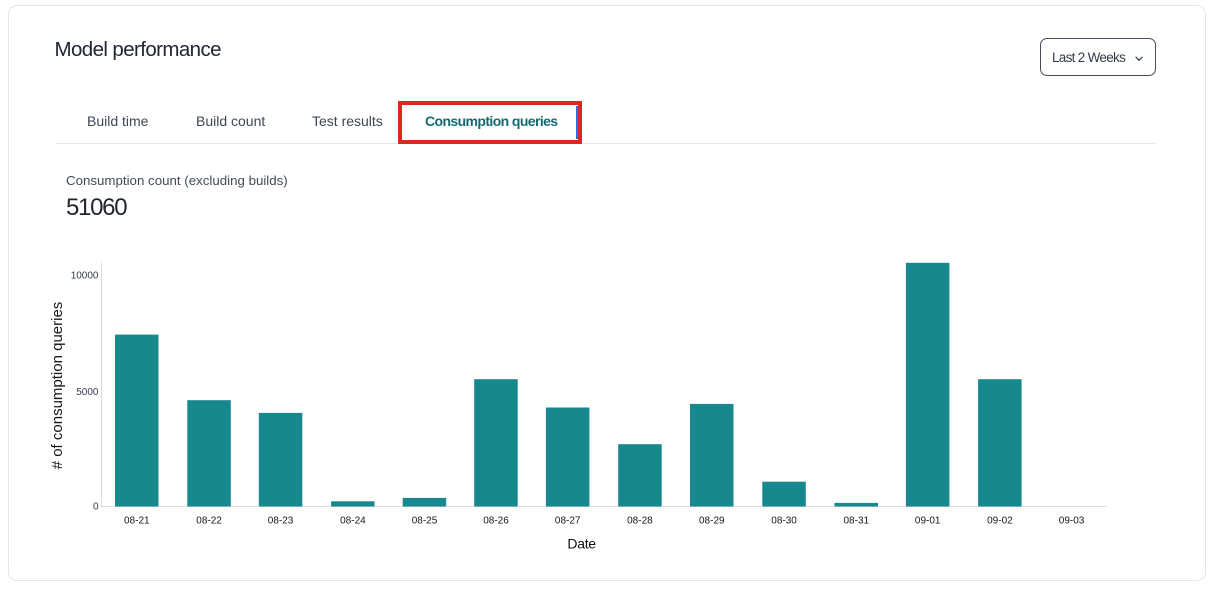 The width and height of the screenshot is (1228, 590). I want to click on svg-text: 0, so click(96, 507).